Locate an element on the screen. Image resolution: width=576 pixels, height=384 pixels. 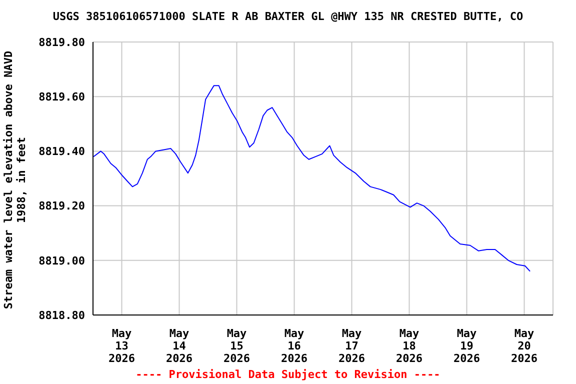
x-tick-label: May 17 2026 is located at coordinates (352, 346).